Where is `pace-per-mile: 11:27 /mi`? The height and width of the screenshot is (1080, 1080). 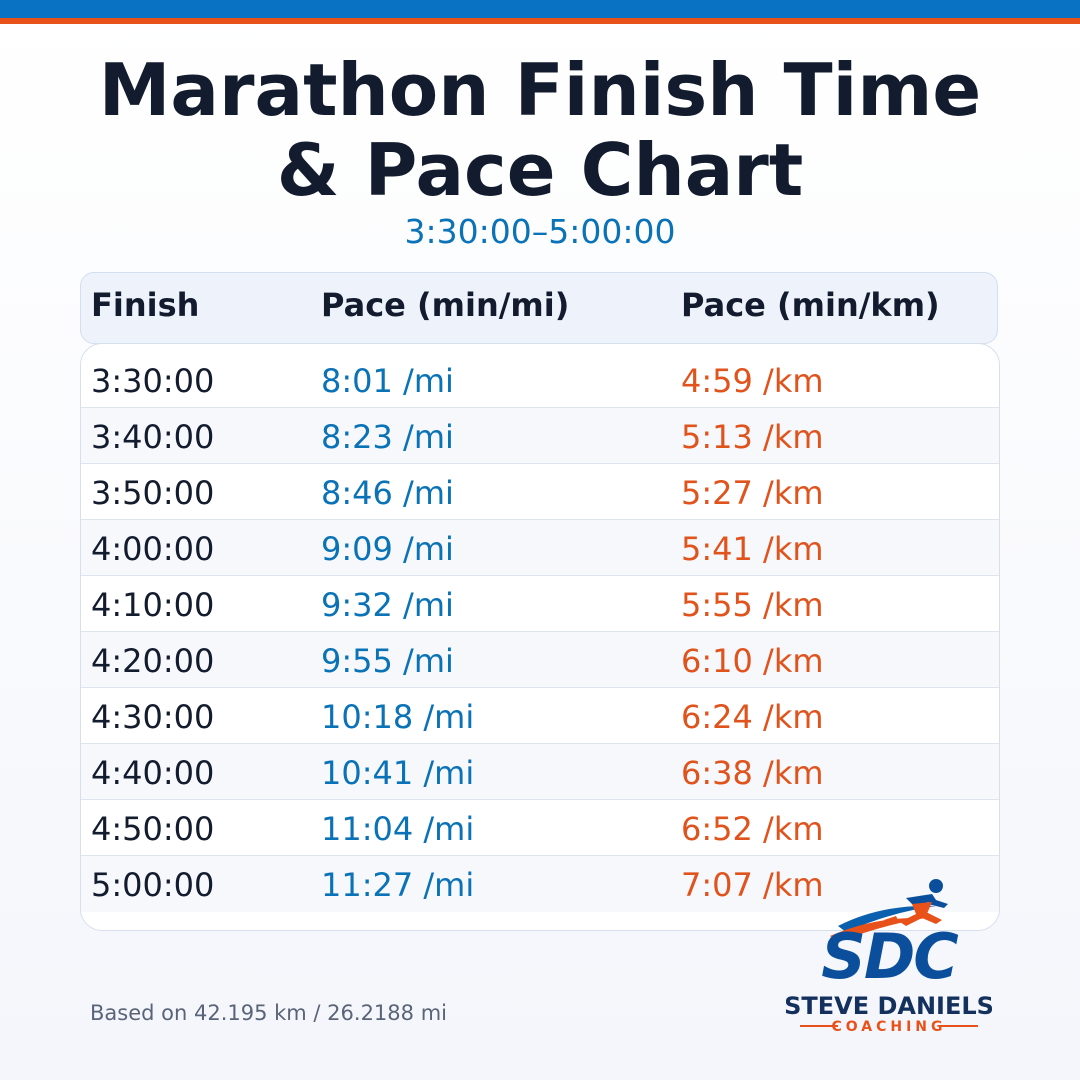 pace-per-mile: 11:27 /mi is located at coordinates (398, 885).